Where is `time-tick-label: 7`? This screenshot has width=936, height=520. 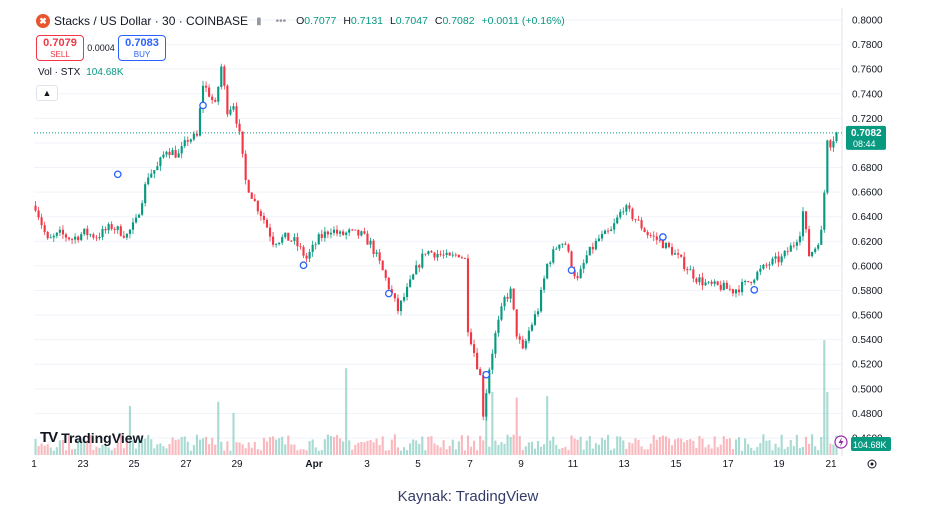 time-tick-label: 7 is located at coordinates (470, 464).